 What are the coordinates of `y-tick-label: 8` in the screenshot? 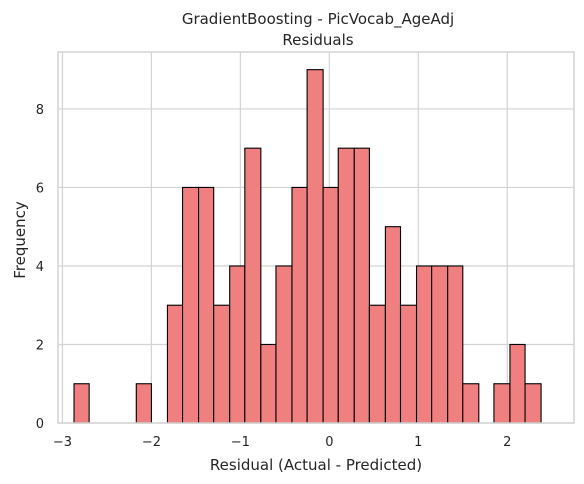 It's located at (40, 110).